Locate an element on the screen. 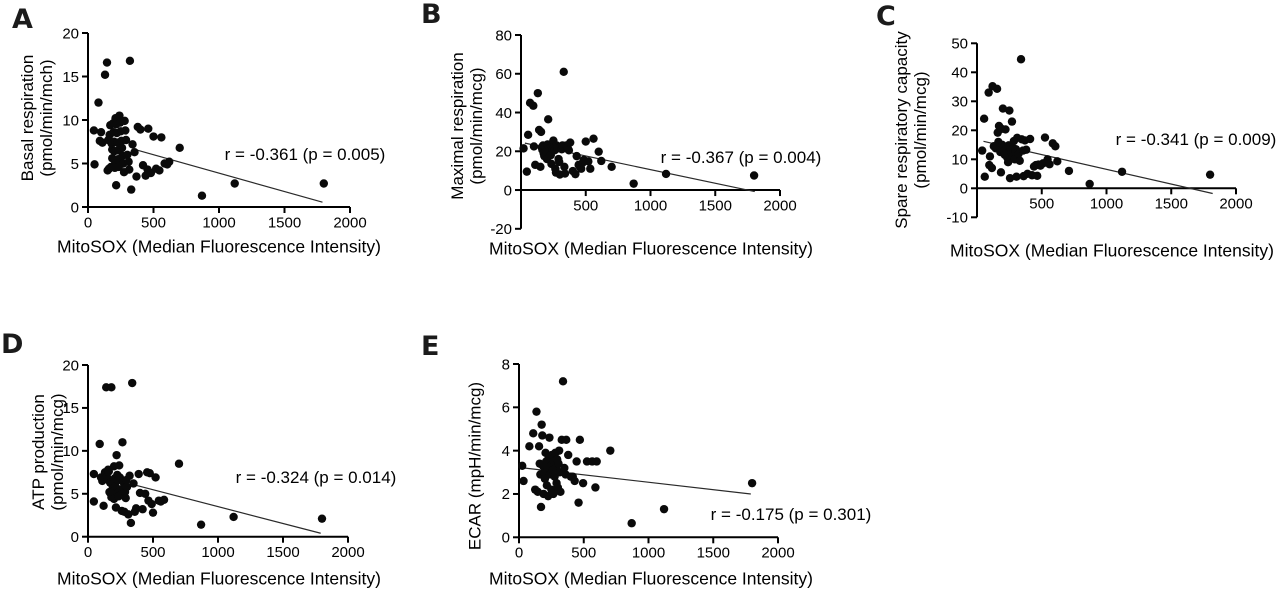 The height and width of the screenshot is (600, 1280). x-axis-title-b: MitoSOX (Median Fluorescence Intensity) is located at coordinates (651, 248).